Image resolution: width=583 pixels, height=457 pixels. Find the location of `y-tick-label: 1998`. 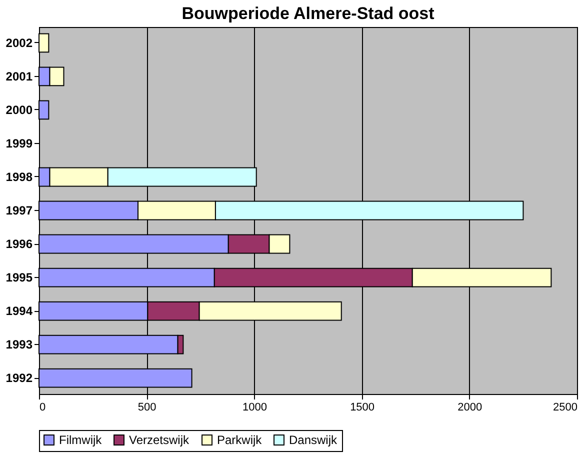

y-tick-label: 1998 is located at coordinates (19, 177).